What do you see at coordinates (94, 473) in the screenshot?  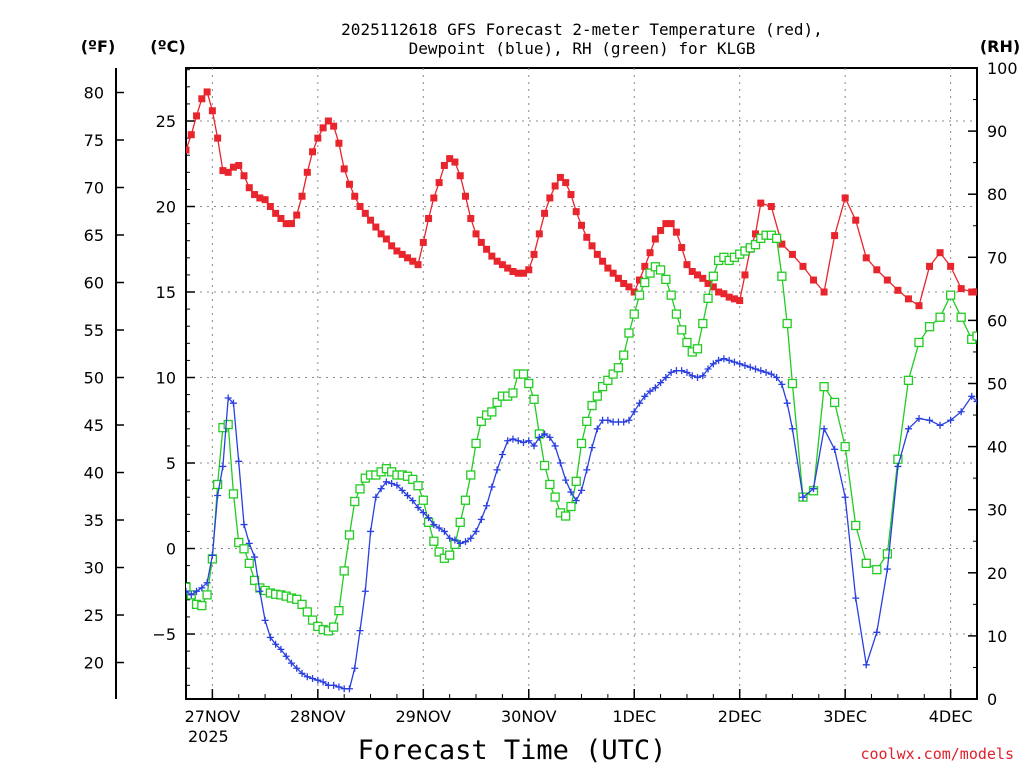 I see `fahrenheit-tick-label: 40` at bounding box center [94, 473].